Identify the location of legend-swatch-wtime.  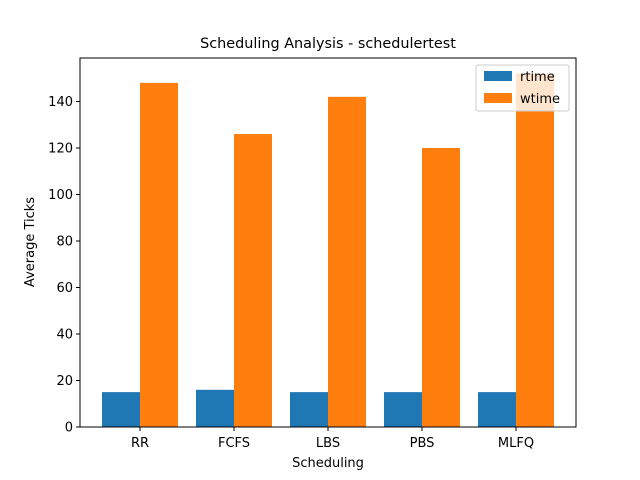
(498, 98).